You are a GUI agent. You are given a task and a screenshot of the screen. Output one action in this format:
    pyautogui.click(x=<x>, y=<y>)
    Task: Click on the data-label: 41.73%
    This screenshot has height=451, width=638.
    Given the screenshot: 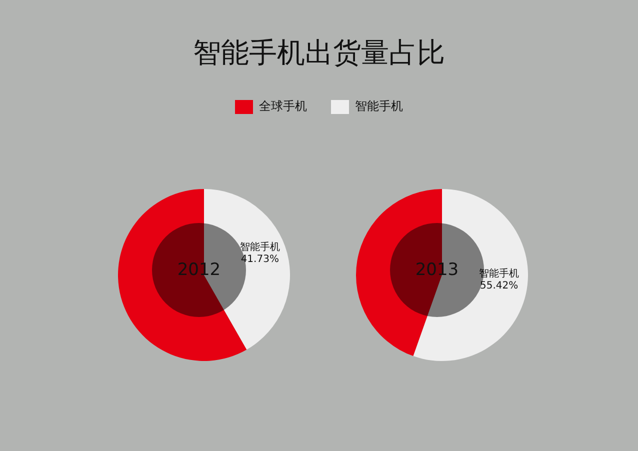 What is the action you would take?
    pyautogui.click(x=259, y=259)
    